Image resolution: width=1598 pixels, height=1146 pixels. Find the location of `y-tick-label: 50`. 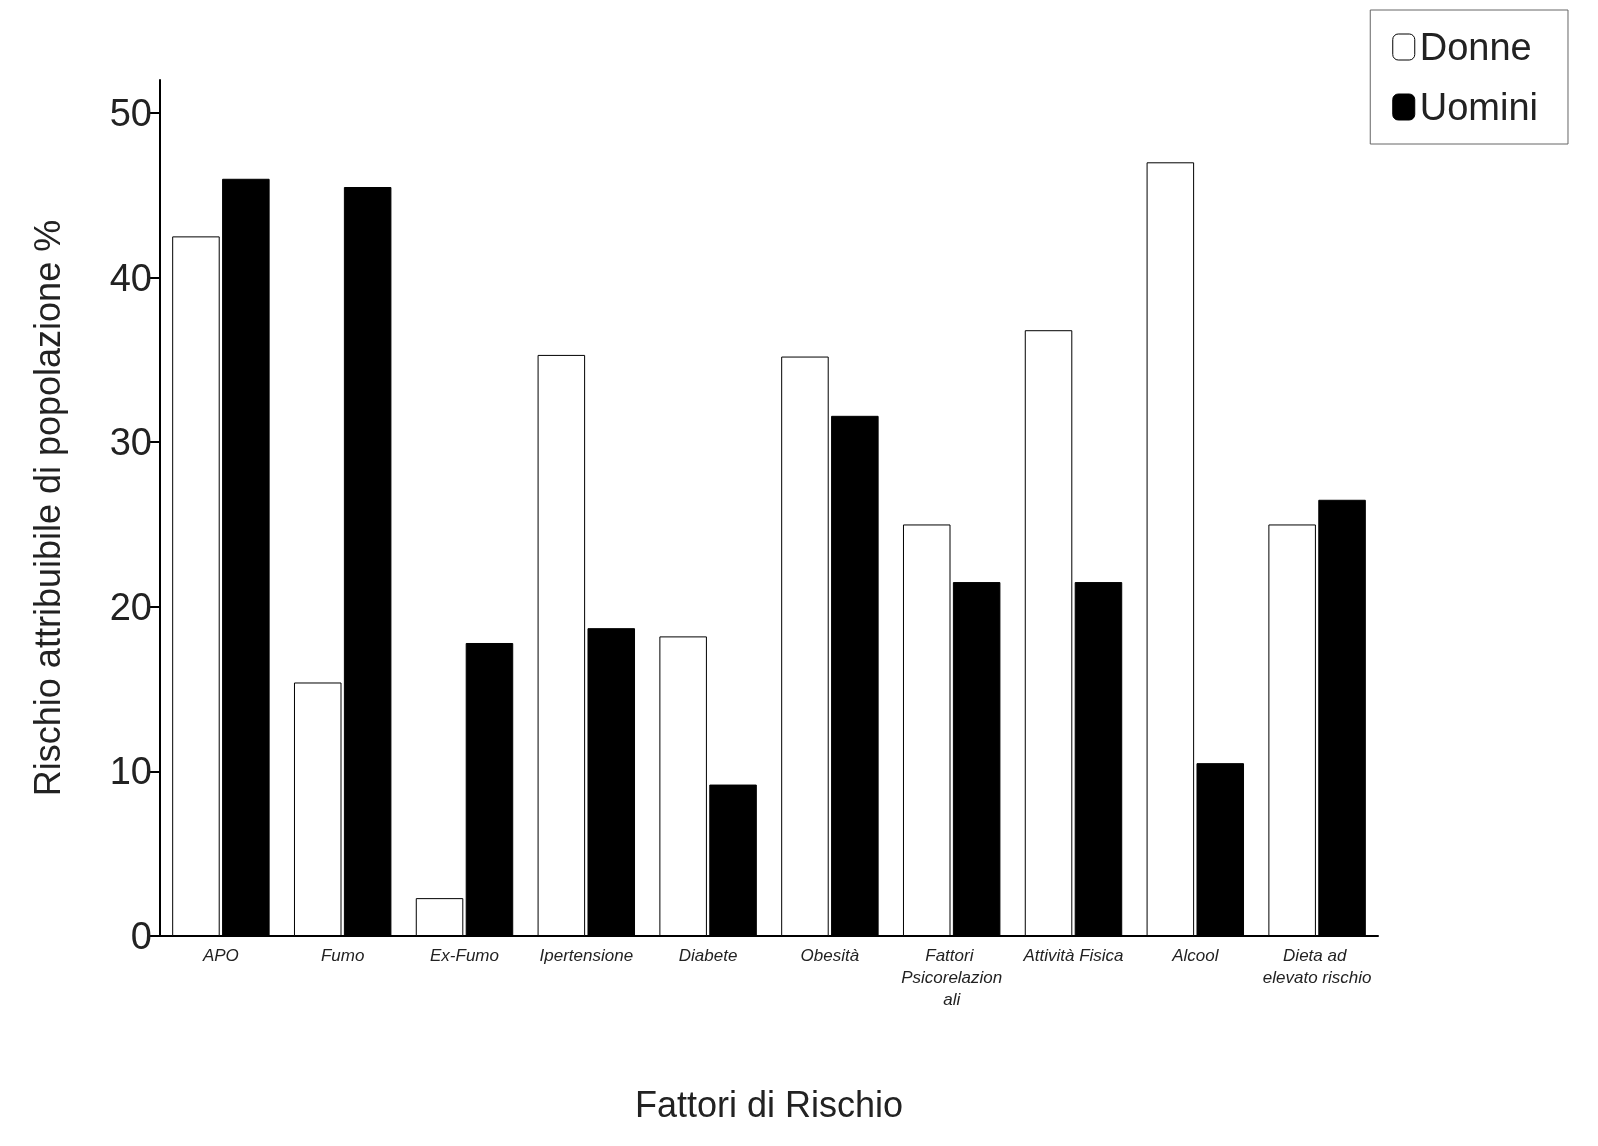

y-tick-label: 50 is located at coordinates (130, 112).